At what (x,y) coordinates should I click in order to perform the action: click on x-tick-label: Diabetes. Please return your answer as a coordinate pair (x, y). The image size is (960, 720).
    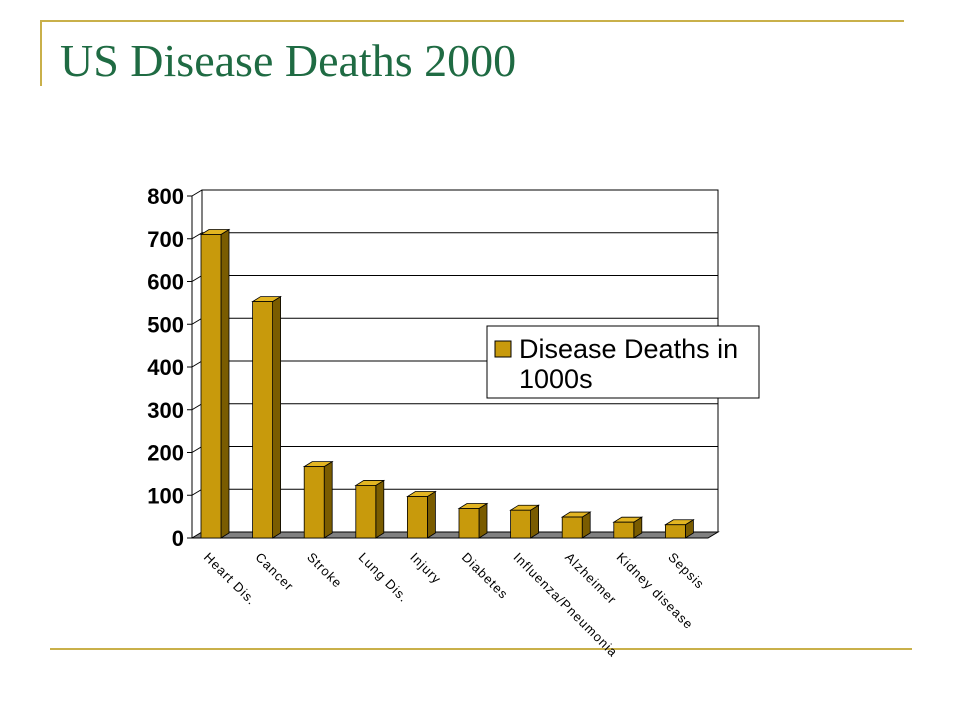
    Looking at the image, I should click on (485, 576).